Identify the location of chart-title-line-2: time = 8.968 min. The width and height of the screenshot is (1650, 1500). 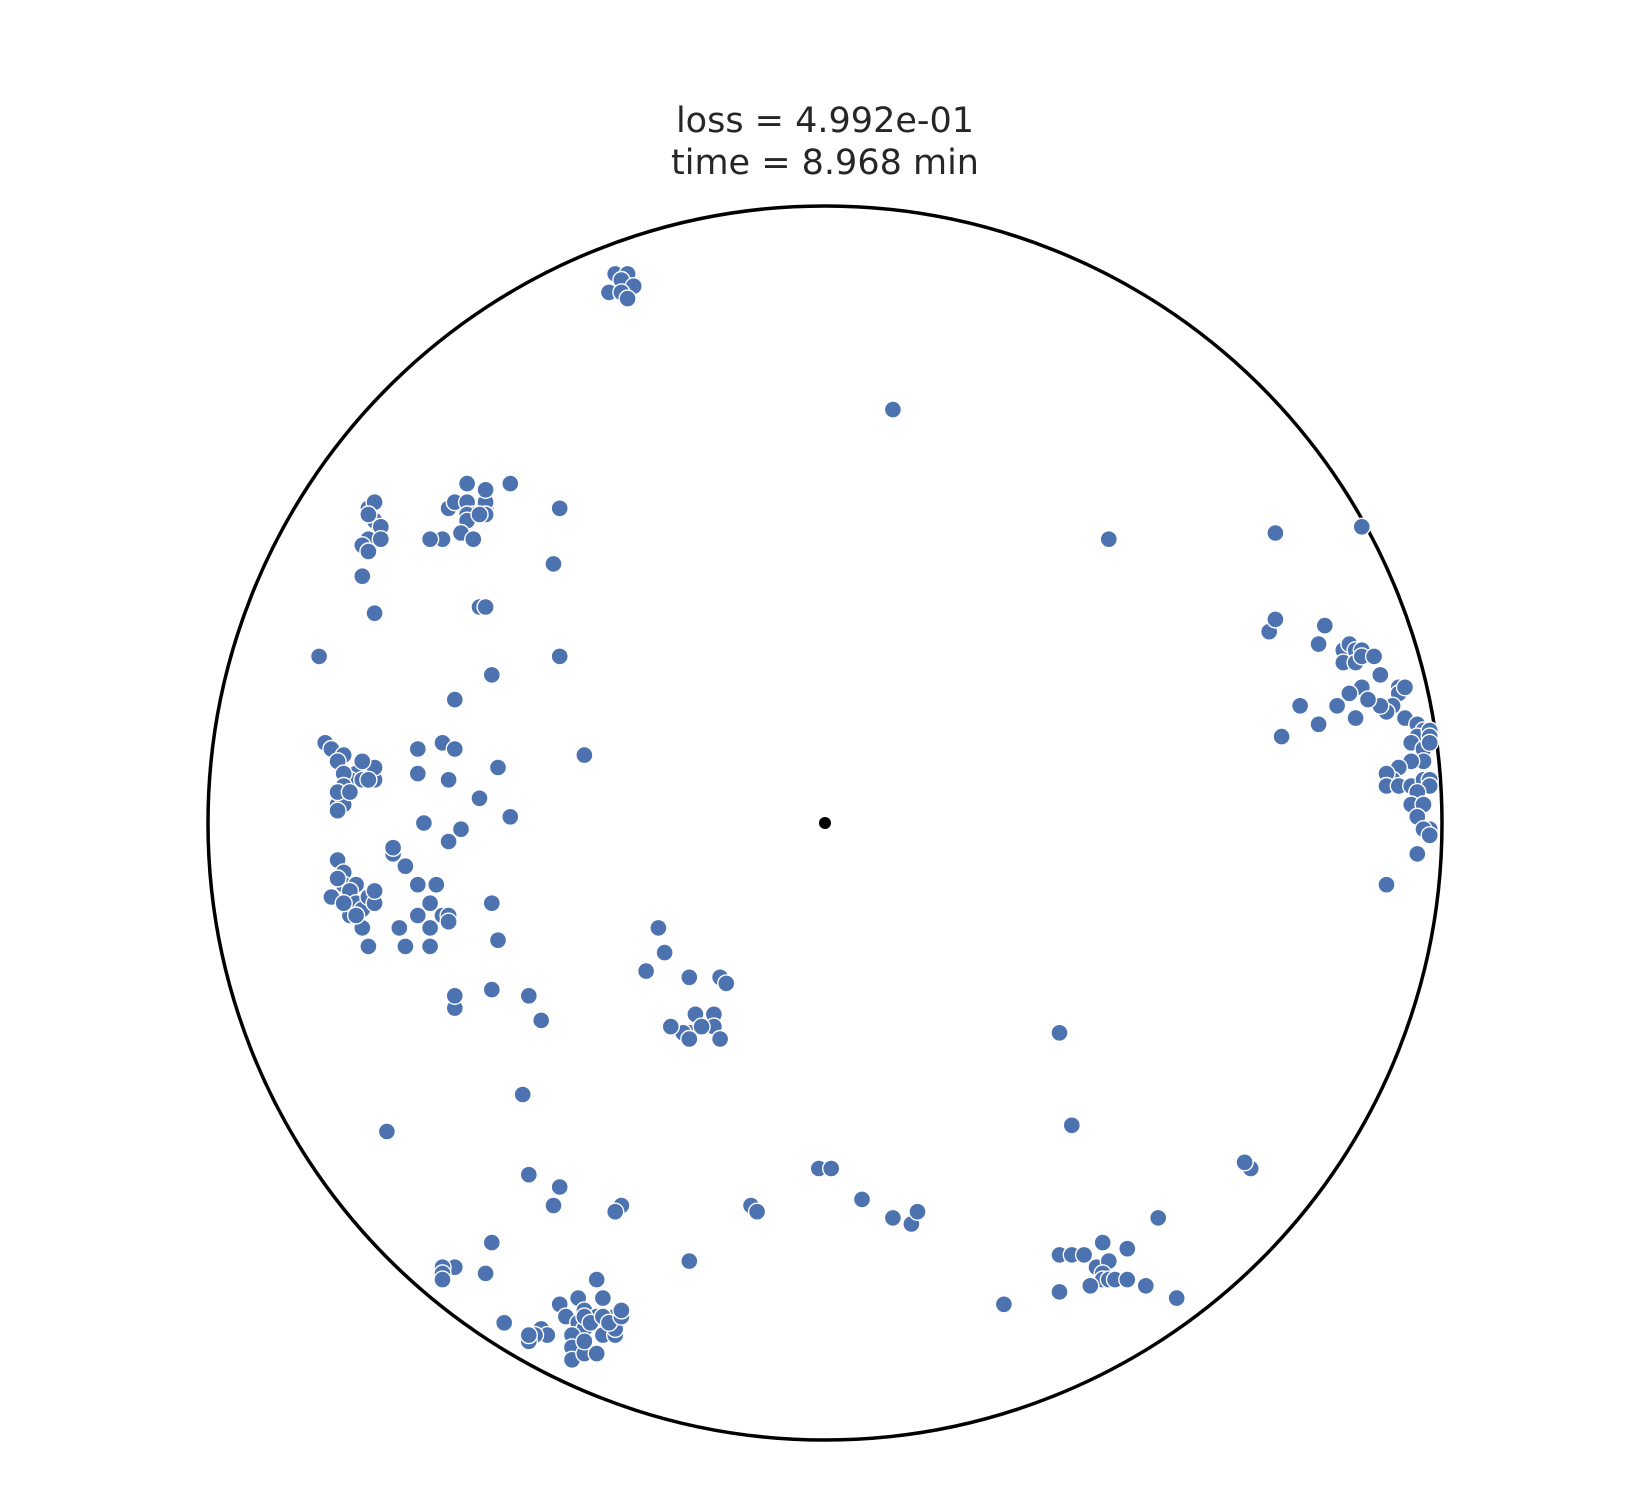
(825, 163).